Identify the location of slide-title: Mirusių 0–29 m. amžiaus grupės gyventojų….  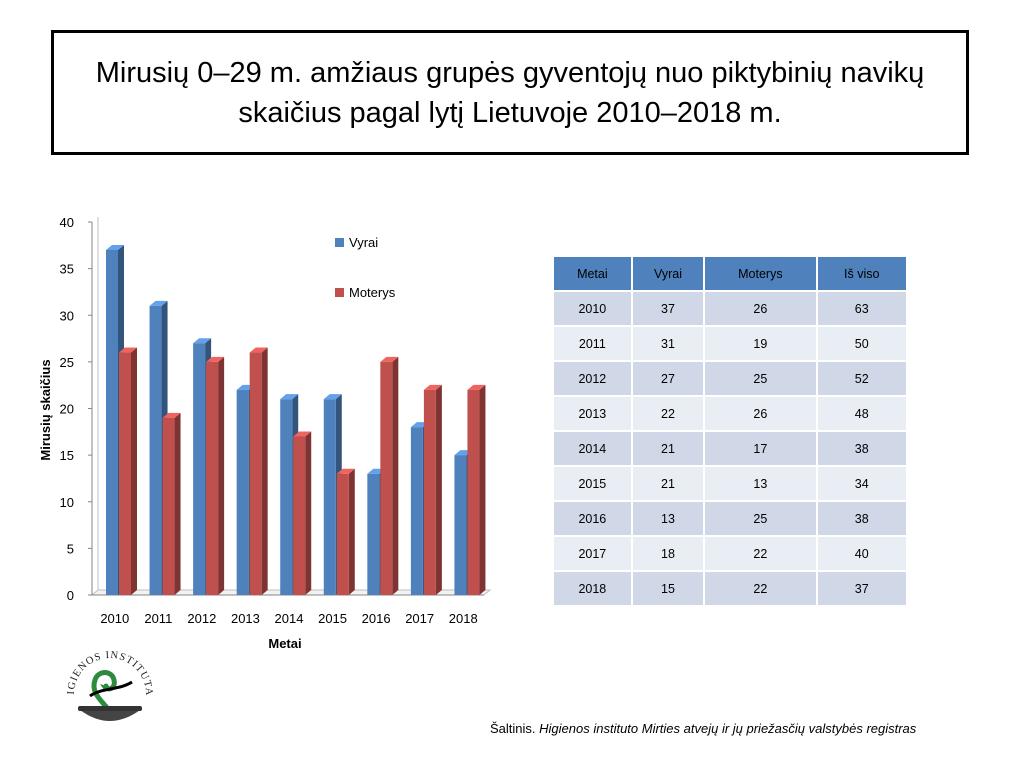
(510, 92).